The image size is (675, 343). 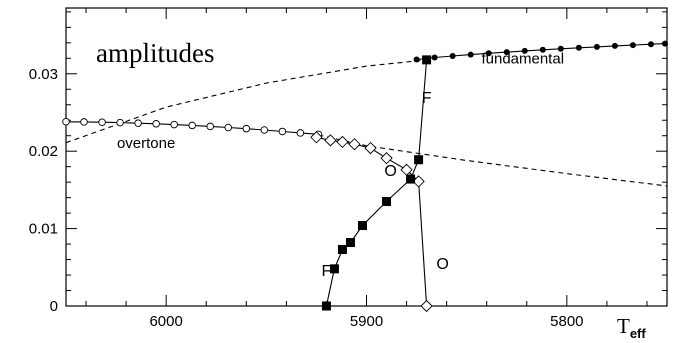 I want to click on series-line-fundamental-extrapolated, so click(x=246, y=101).